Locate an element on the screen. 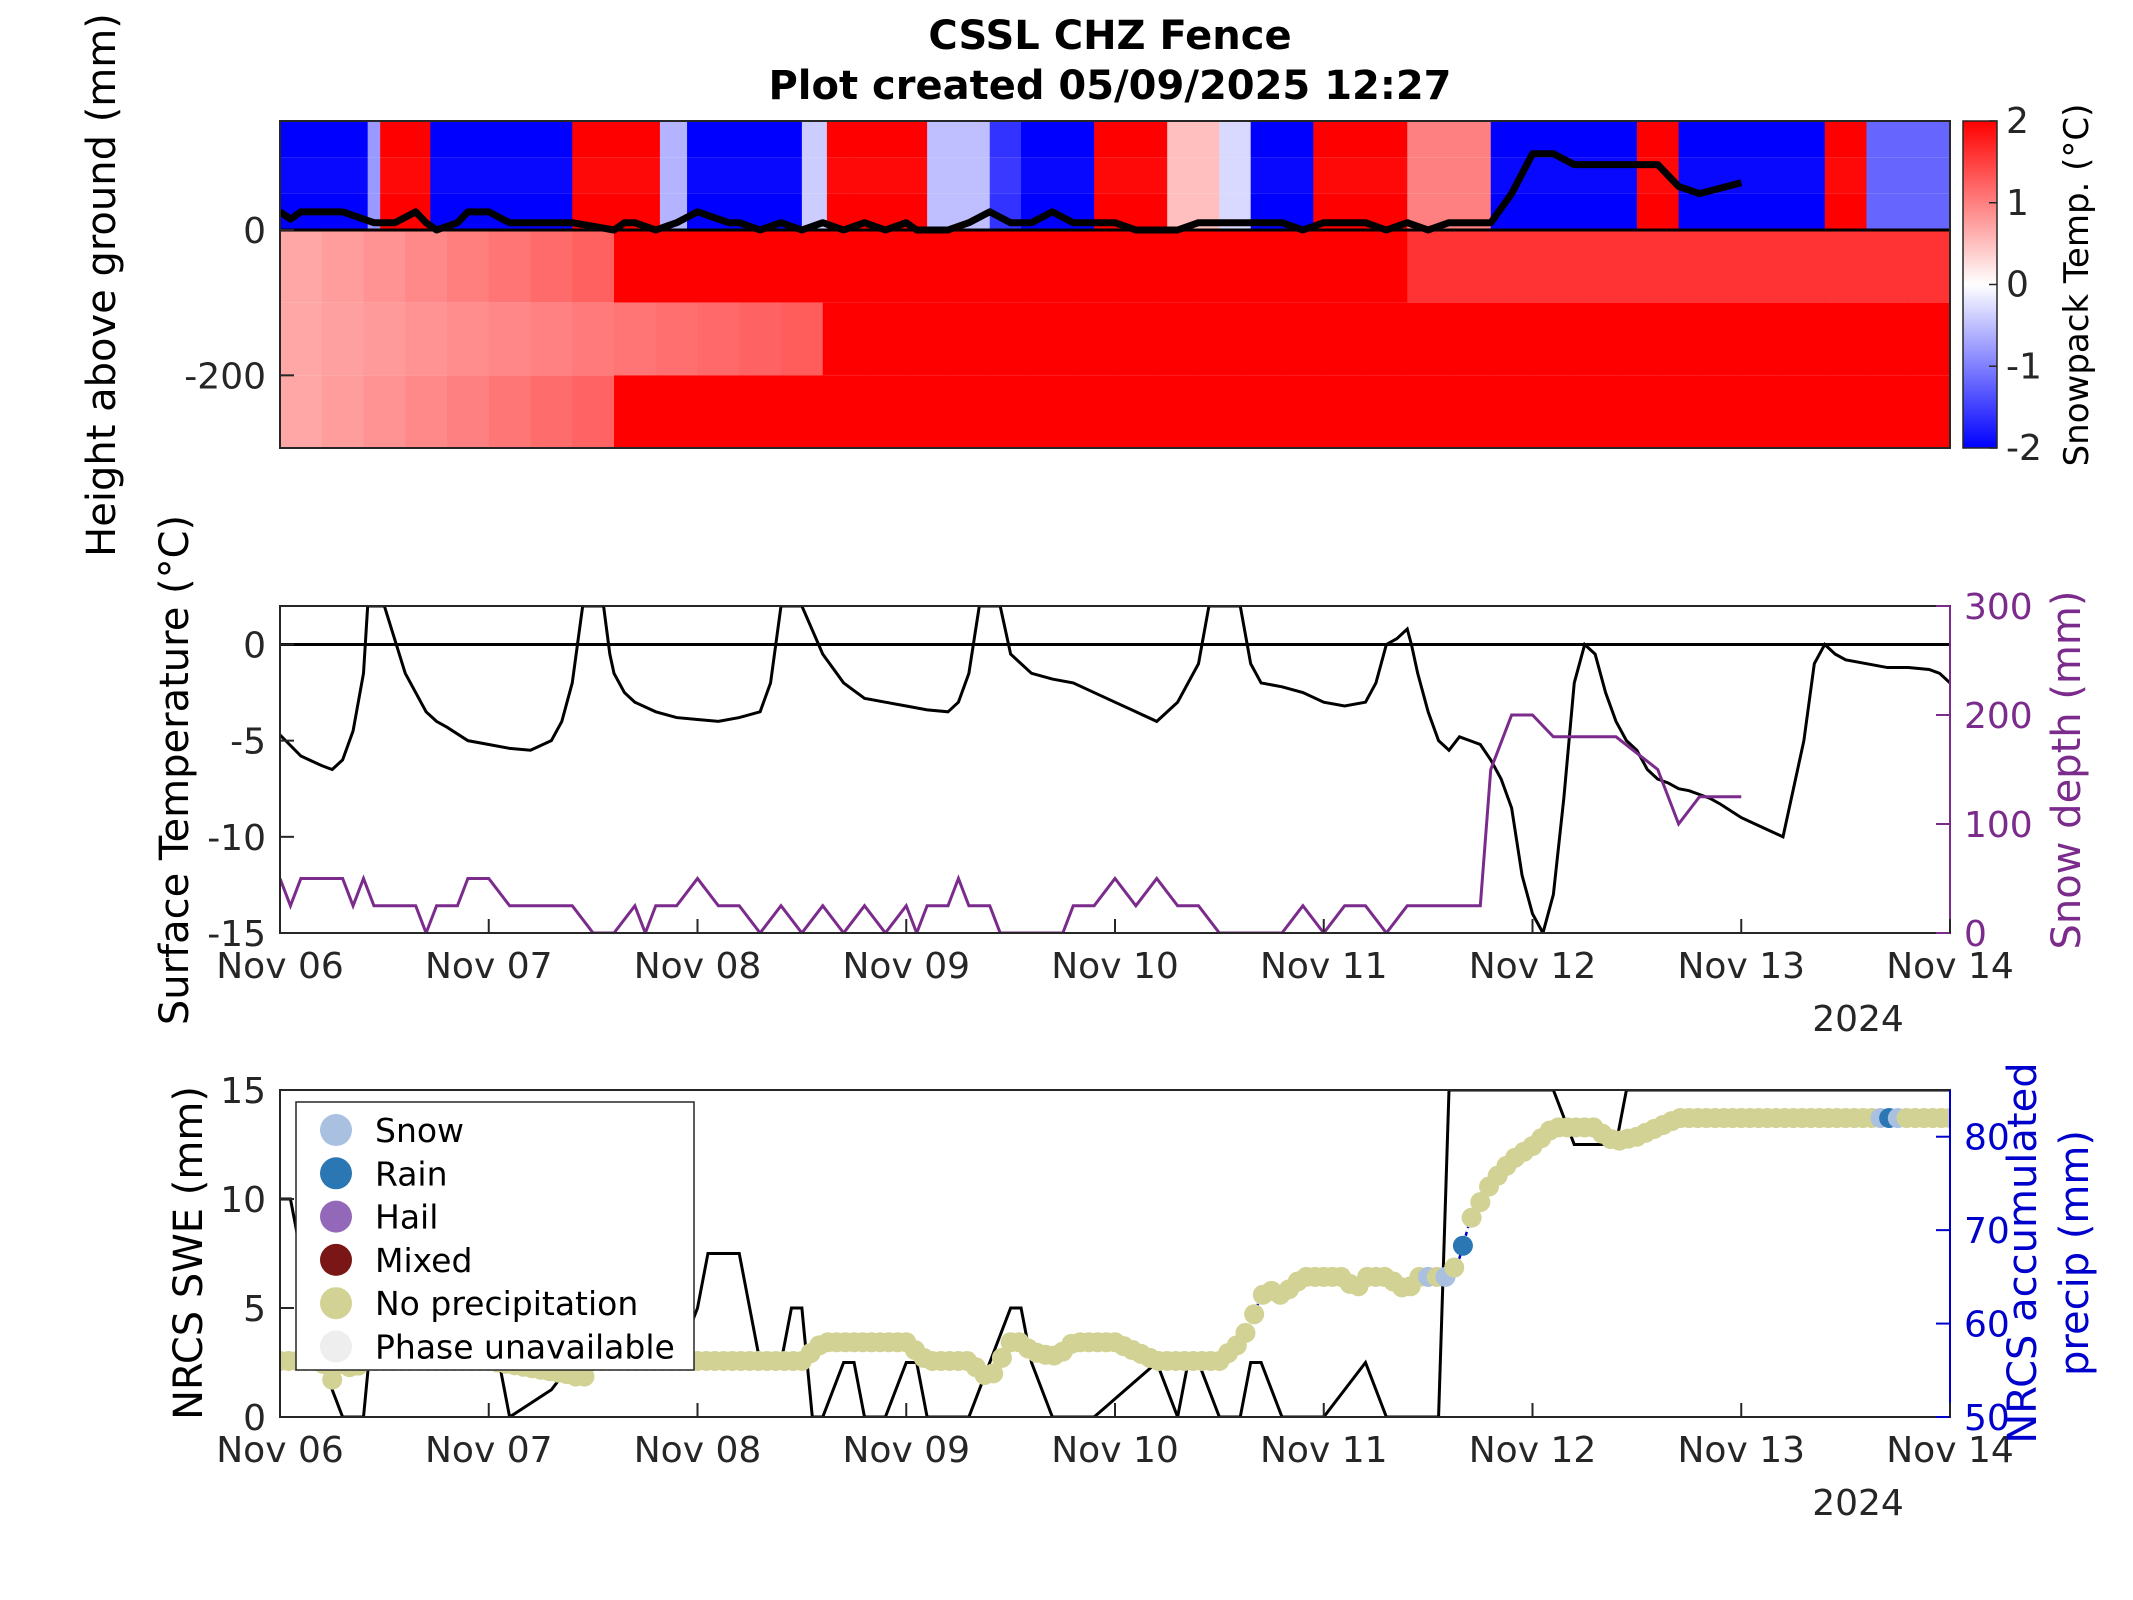 The height and width of the screenshot is (1600, 2133). year-label-panel3: 2024 is located at coordinates (1858, 1503).